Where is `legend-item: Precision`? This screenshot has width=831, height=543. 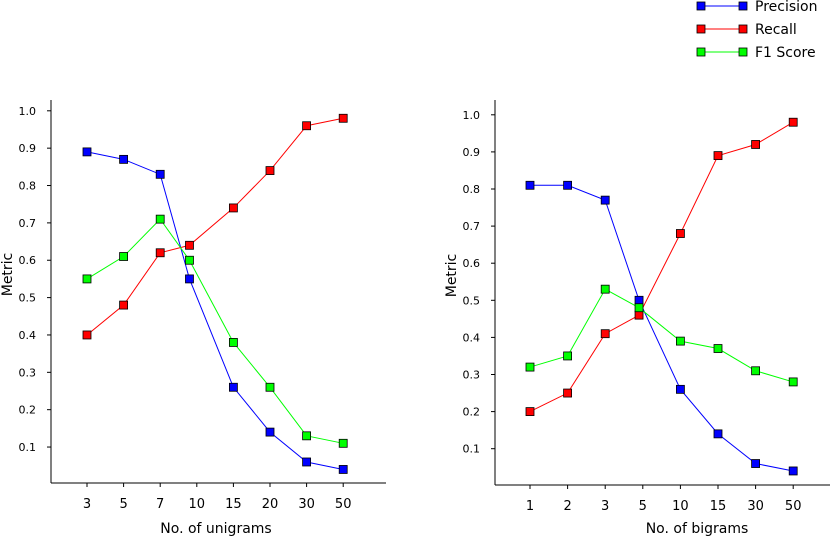
legend-item: Precision is located at coordinates (756, 7).